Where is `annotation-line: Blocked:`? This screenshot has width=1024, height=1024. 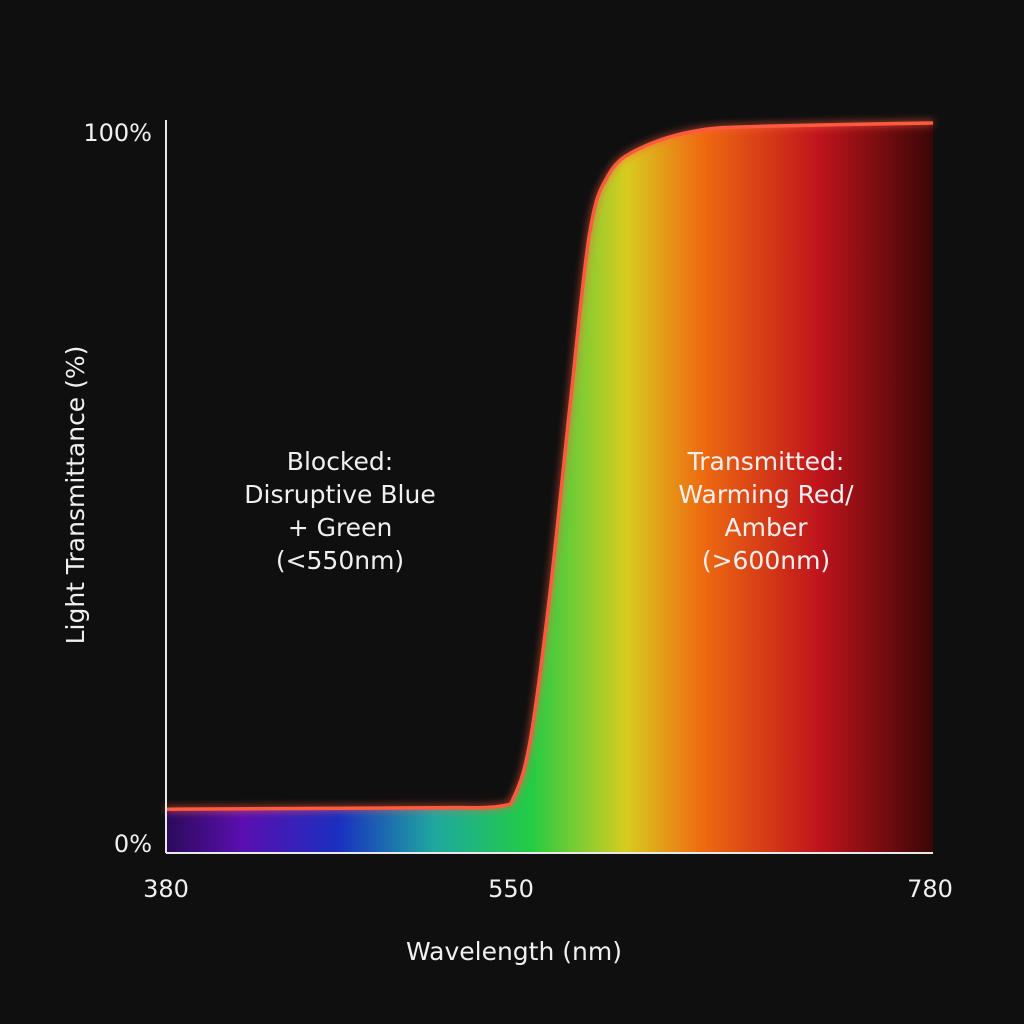 annotation-line: Blocked: is located at coordinates (340, 461).